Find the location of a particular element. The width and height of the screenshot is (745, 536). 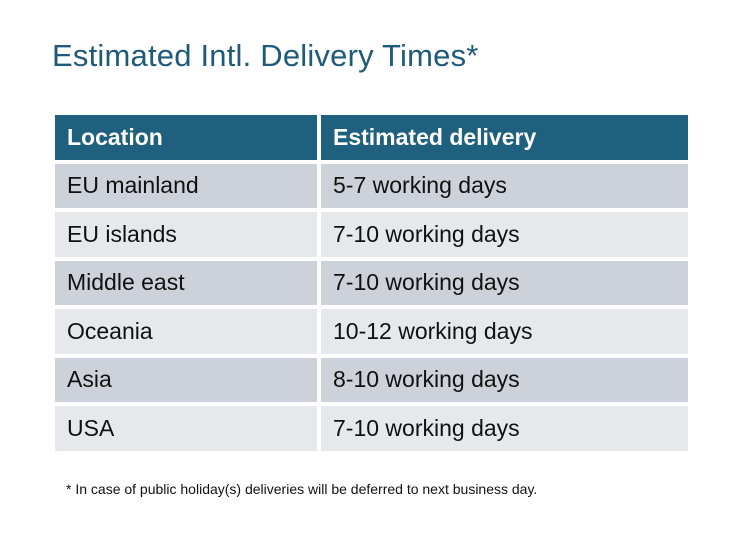

location-cell: Oceania is located at coordinates (186, 331).